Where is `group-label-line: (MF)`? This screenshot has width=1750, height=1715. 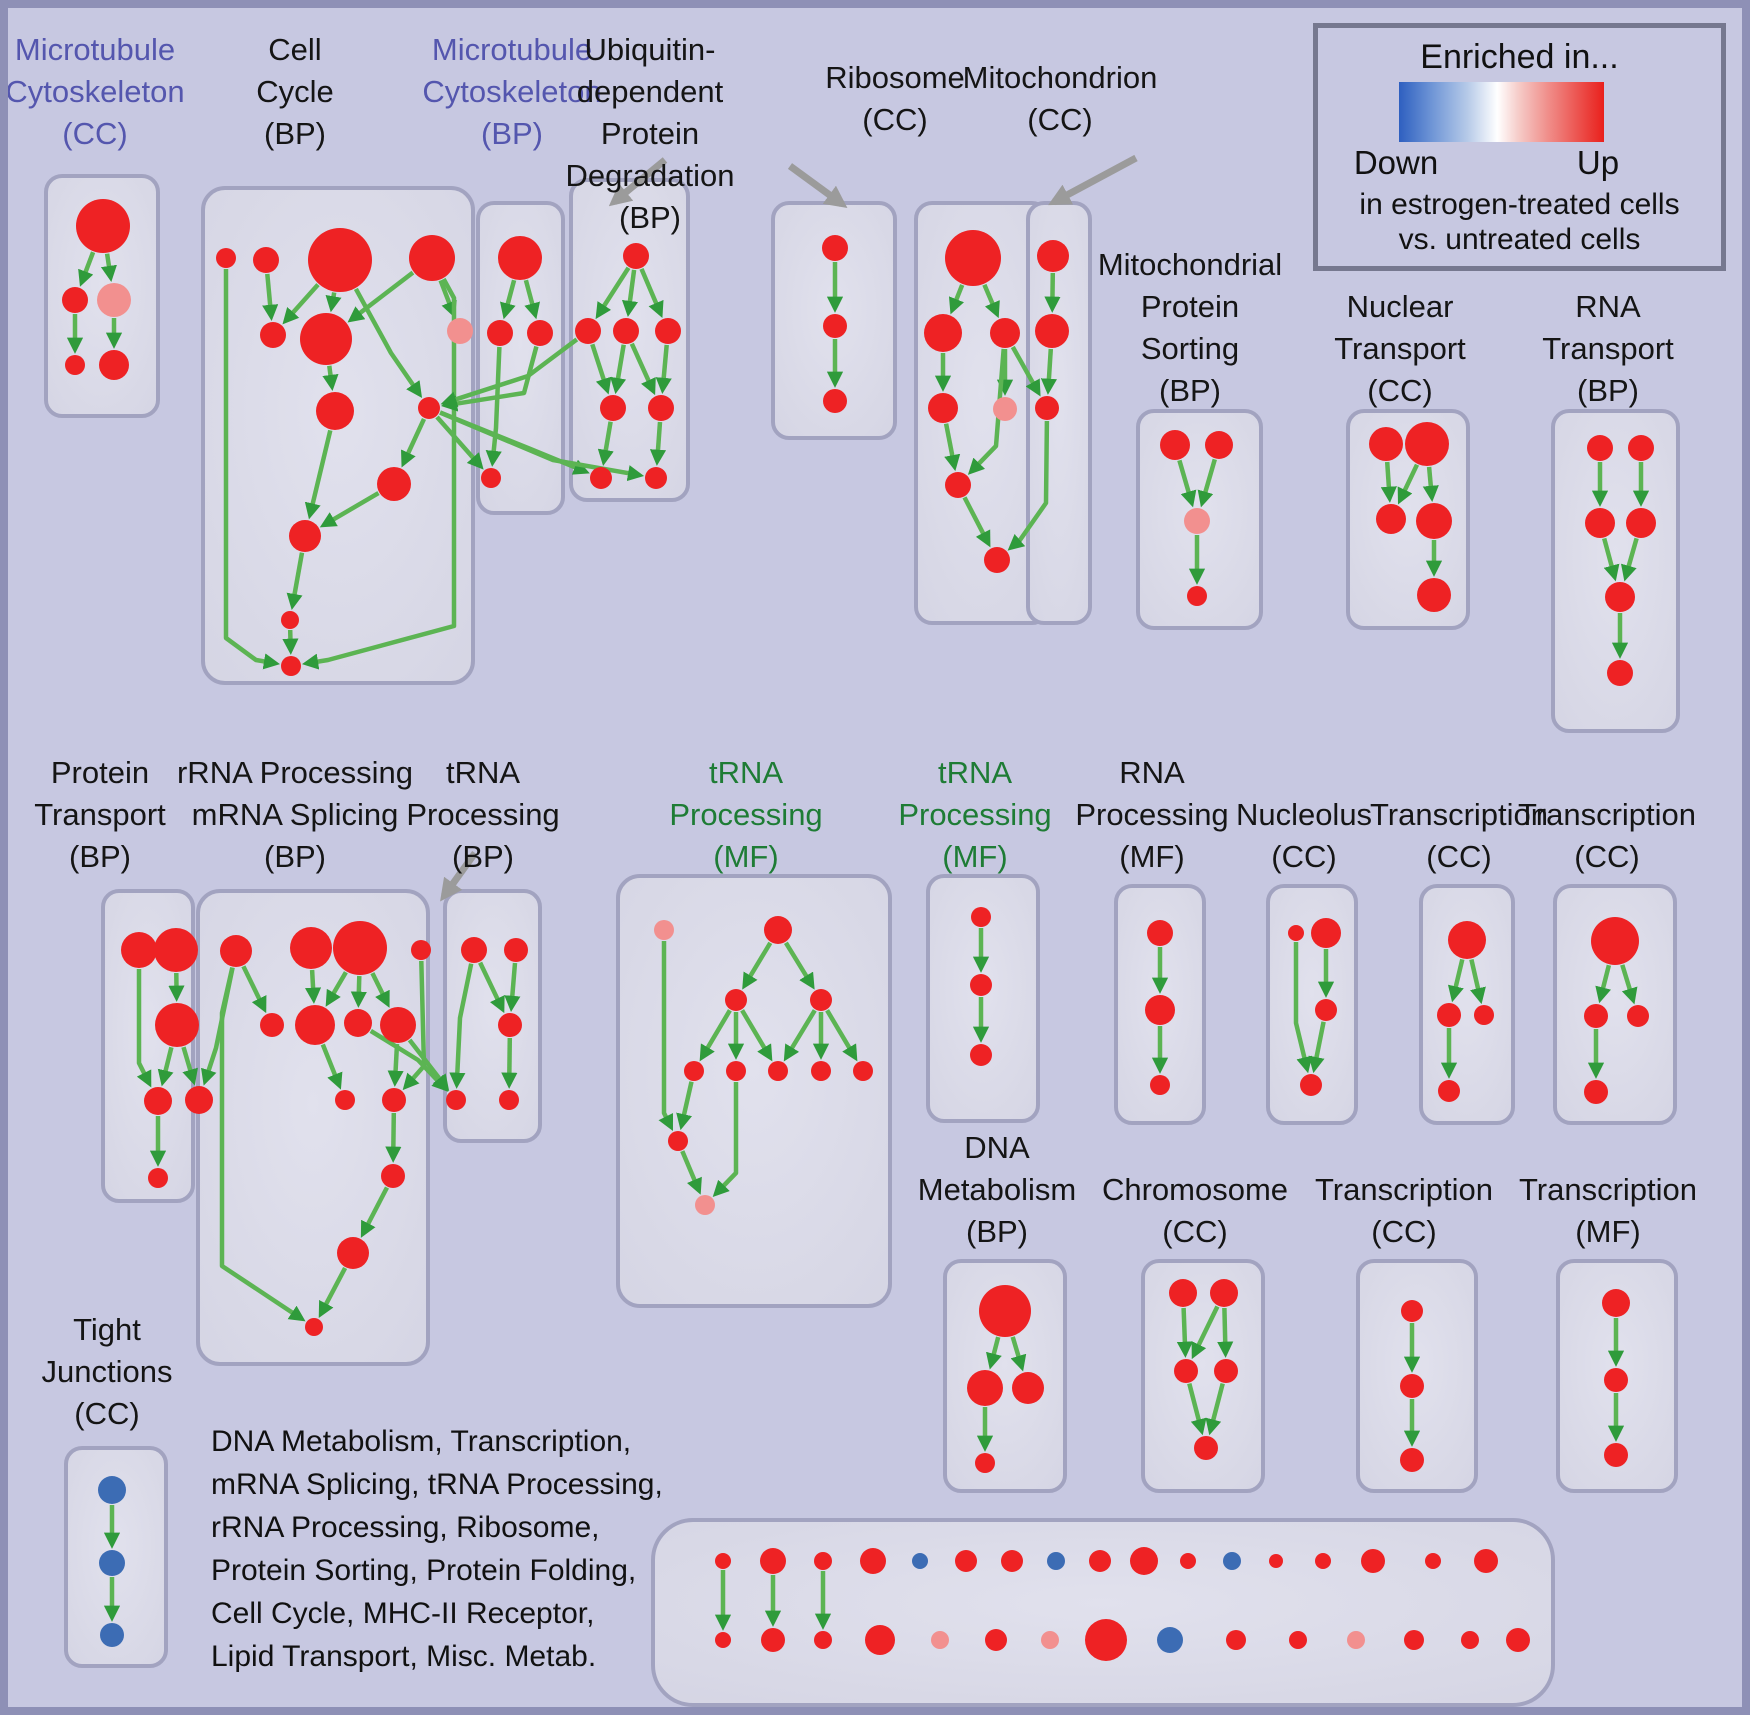
group-label-line: (MF) is located at coordinates (1152, 856).